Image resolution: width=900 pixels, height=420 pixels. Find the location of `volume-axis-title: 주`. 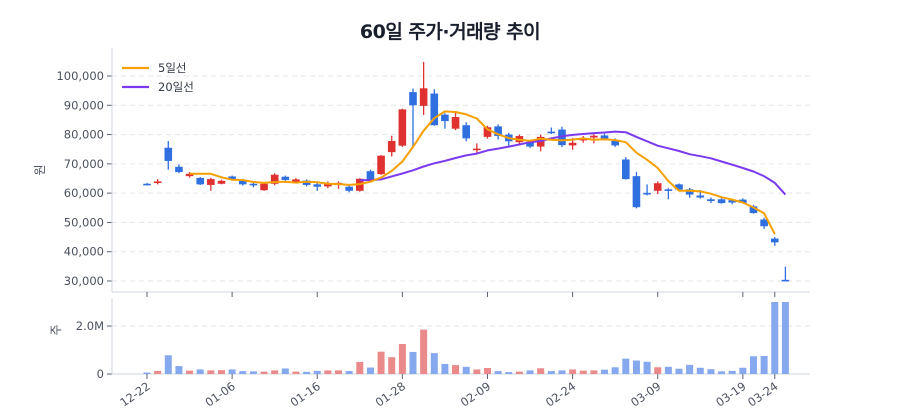

volume-axis-title: 주 is located at coordinates (56, 329).